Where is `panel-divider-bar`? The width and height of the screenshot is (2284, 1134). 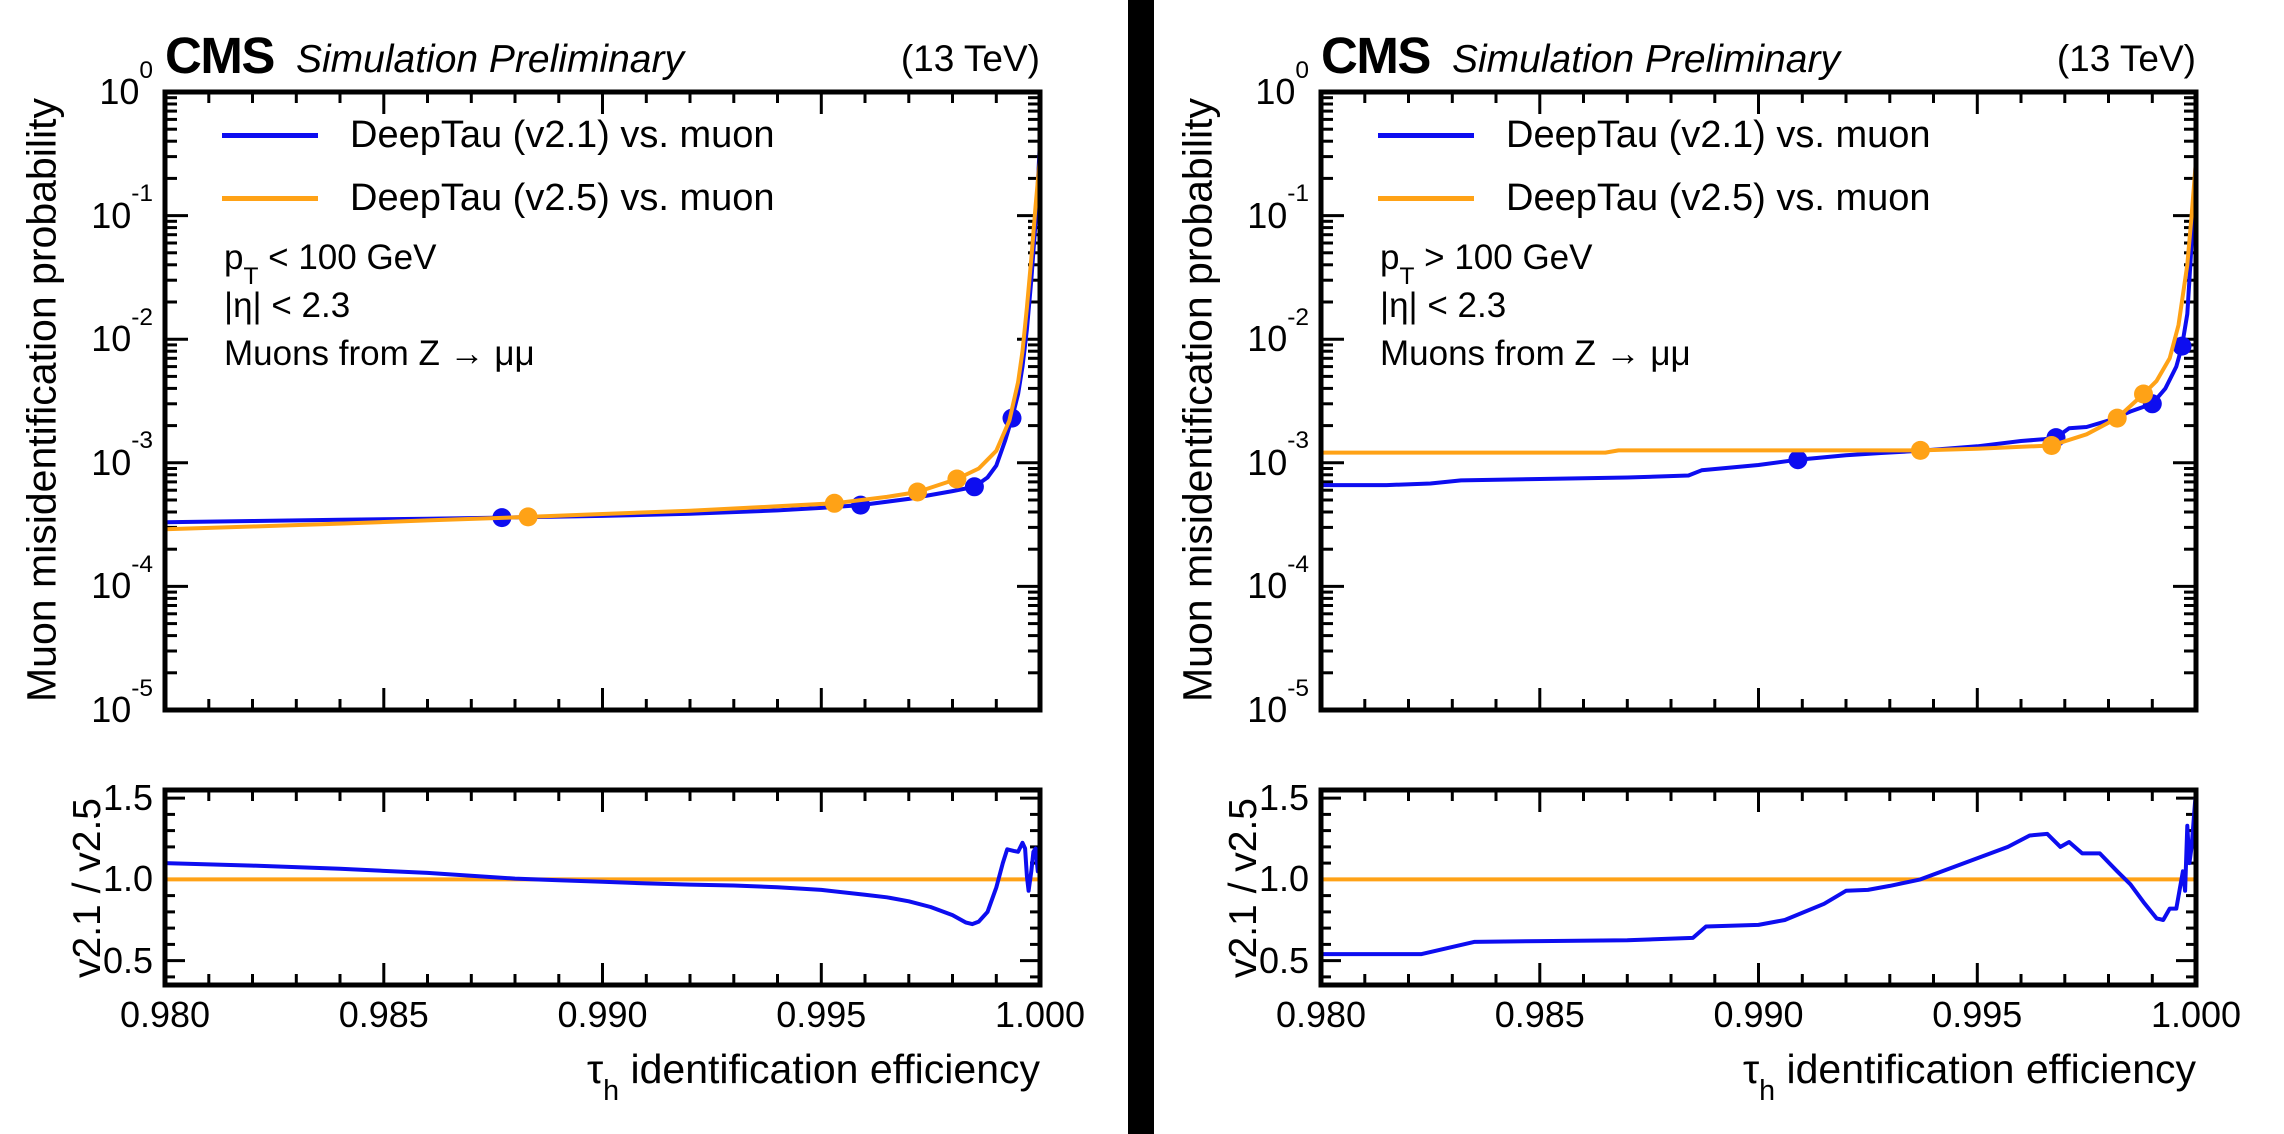
panel-divider-bar is located at coordinates (1141, 567).